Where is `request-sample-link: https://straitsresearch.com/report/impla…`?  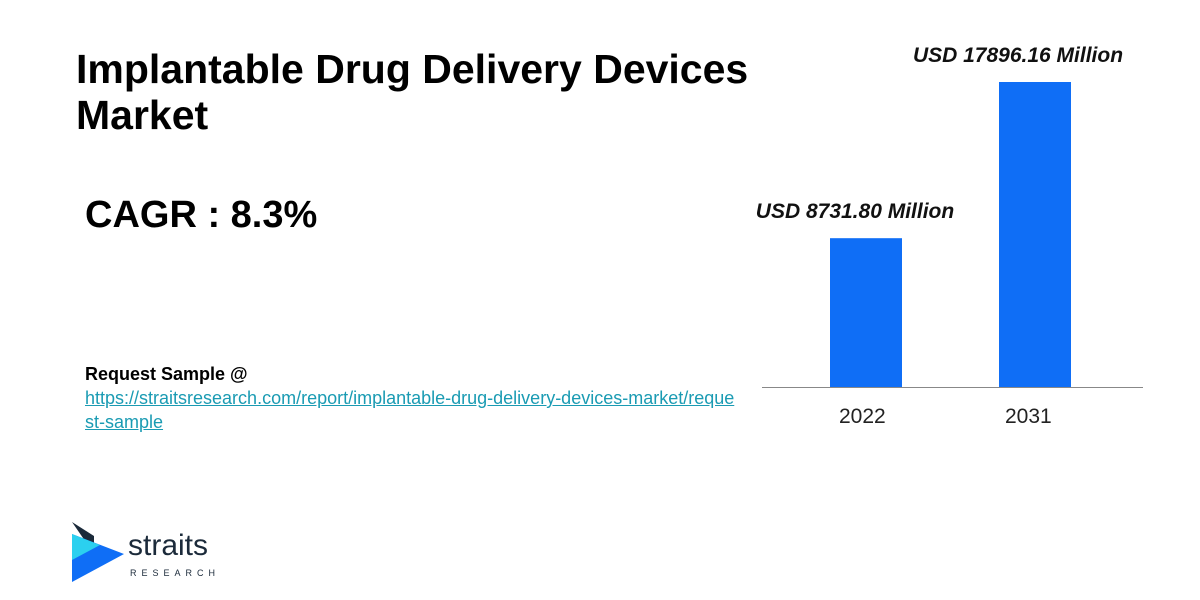
request-sample-link: https://straitsresearch.com/report/impla… is located at coordinates (410, 410).